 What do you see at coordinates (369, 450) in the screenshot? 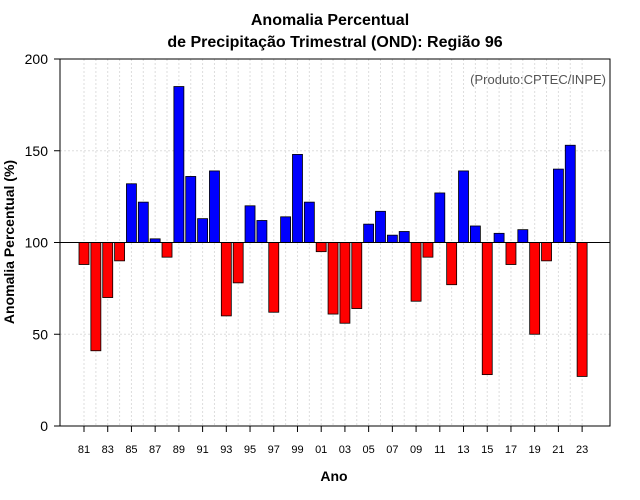
I see `x-tick-label: 05` at bounding box center [369, 450].